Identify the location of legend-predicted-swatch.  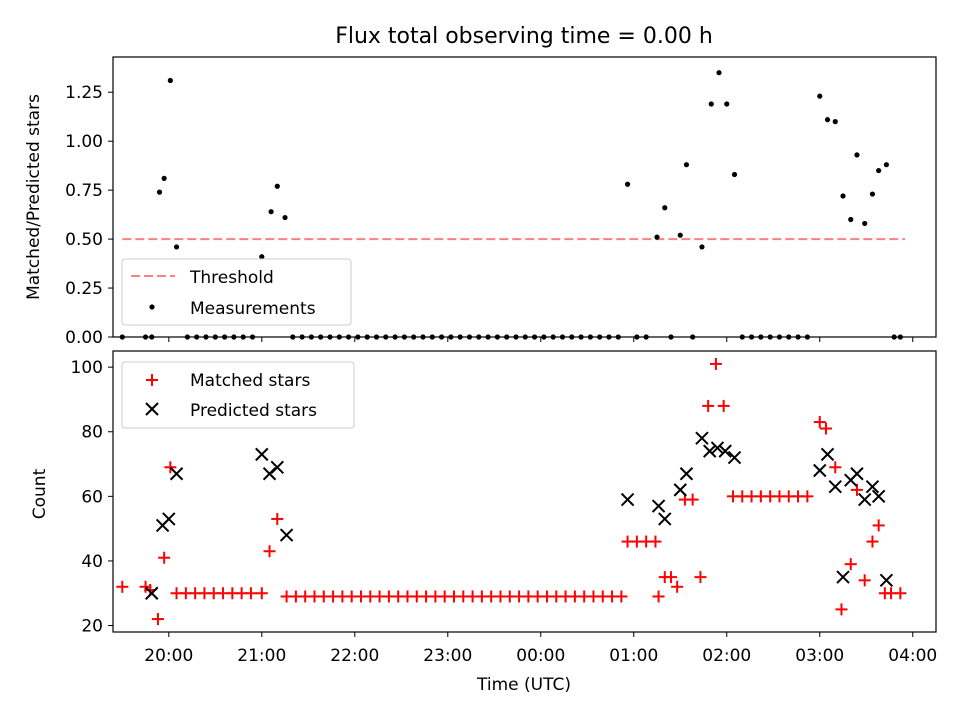
(152, 409).